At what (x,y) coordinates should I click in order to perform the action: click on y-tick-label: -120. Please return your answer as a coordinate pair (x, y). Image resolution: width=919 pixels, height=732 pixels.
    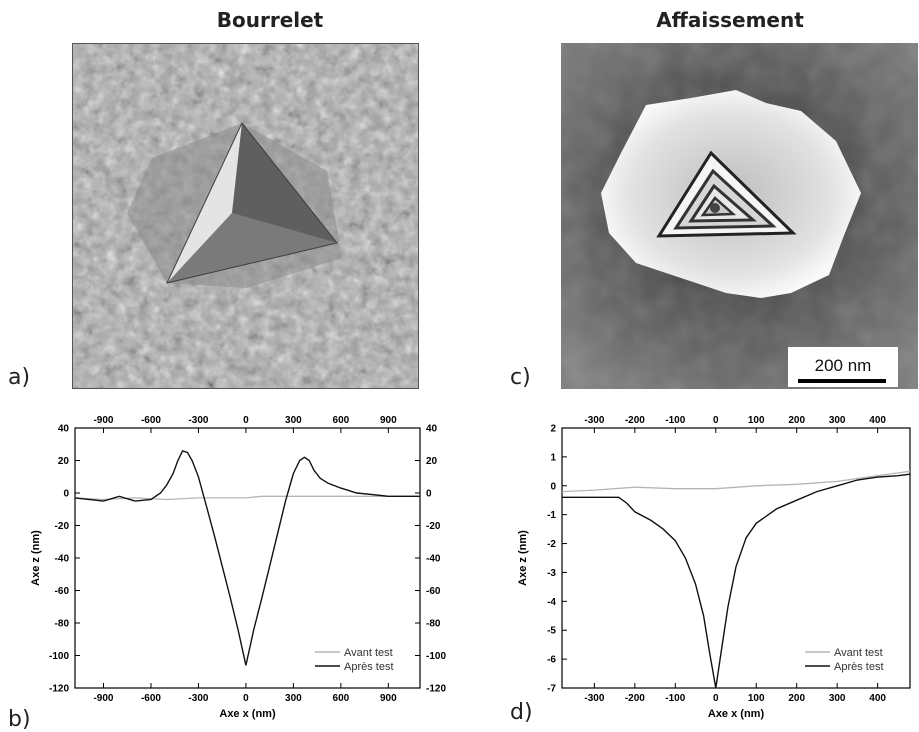
    Looking at the image, I should click on (59, 689).